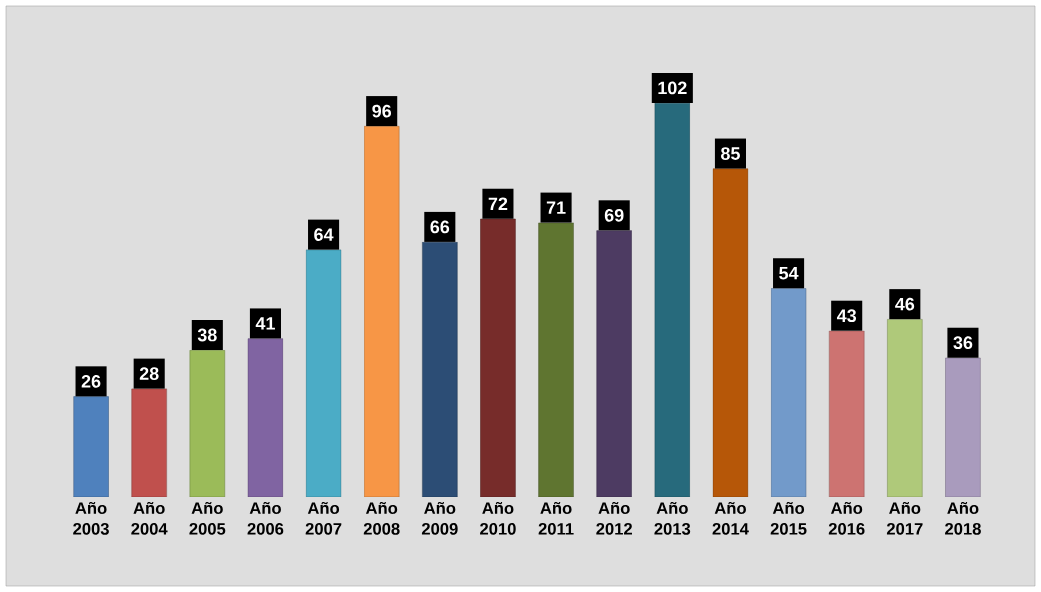 The height and width of the screenshot is (592, 1041). I want to click on data-label: 36, so click(963, 343).